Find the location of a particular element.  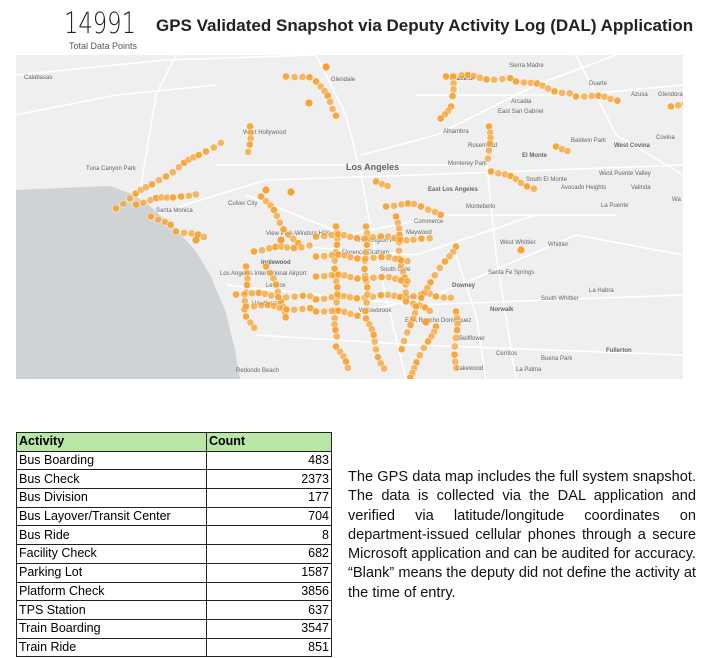

place-label: Culver City is located at coordinates (242, 204).